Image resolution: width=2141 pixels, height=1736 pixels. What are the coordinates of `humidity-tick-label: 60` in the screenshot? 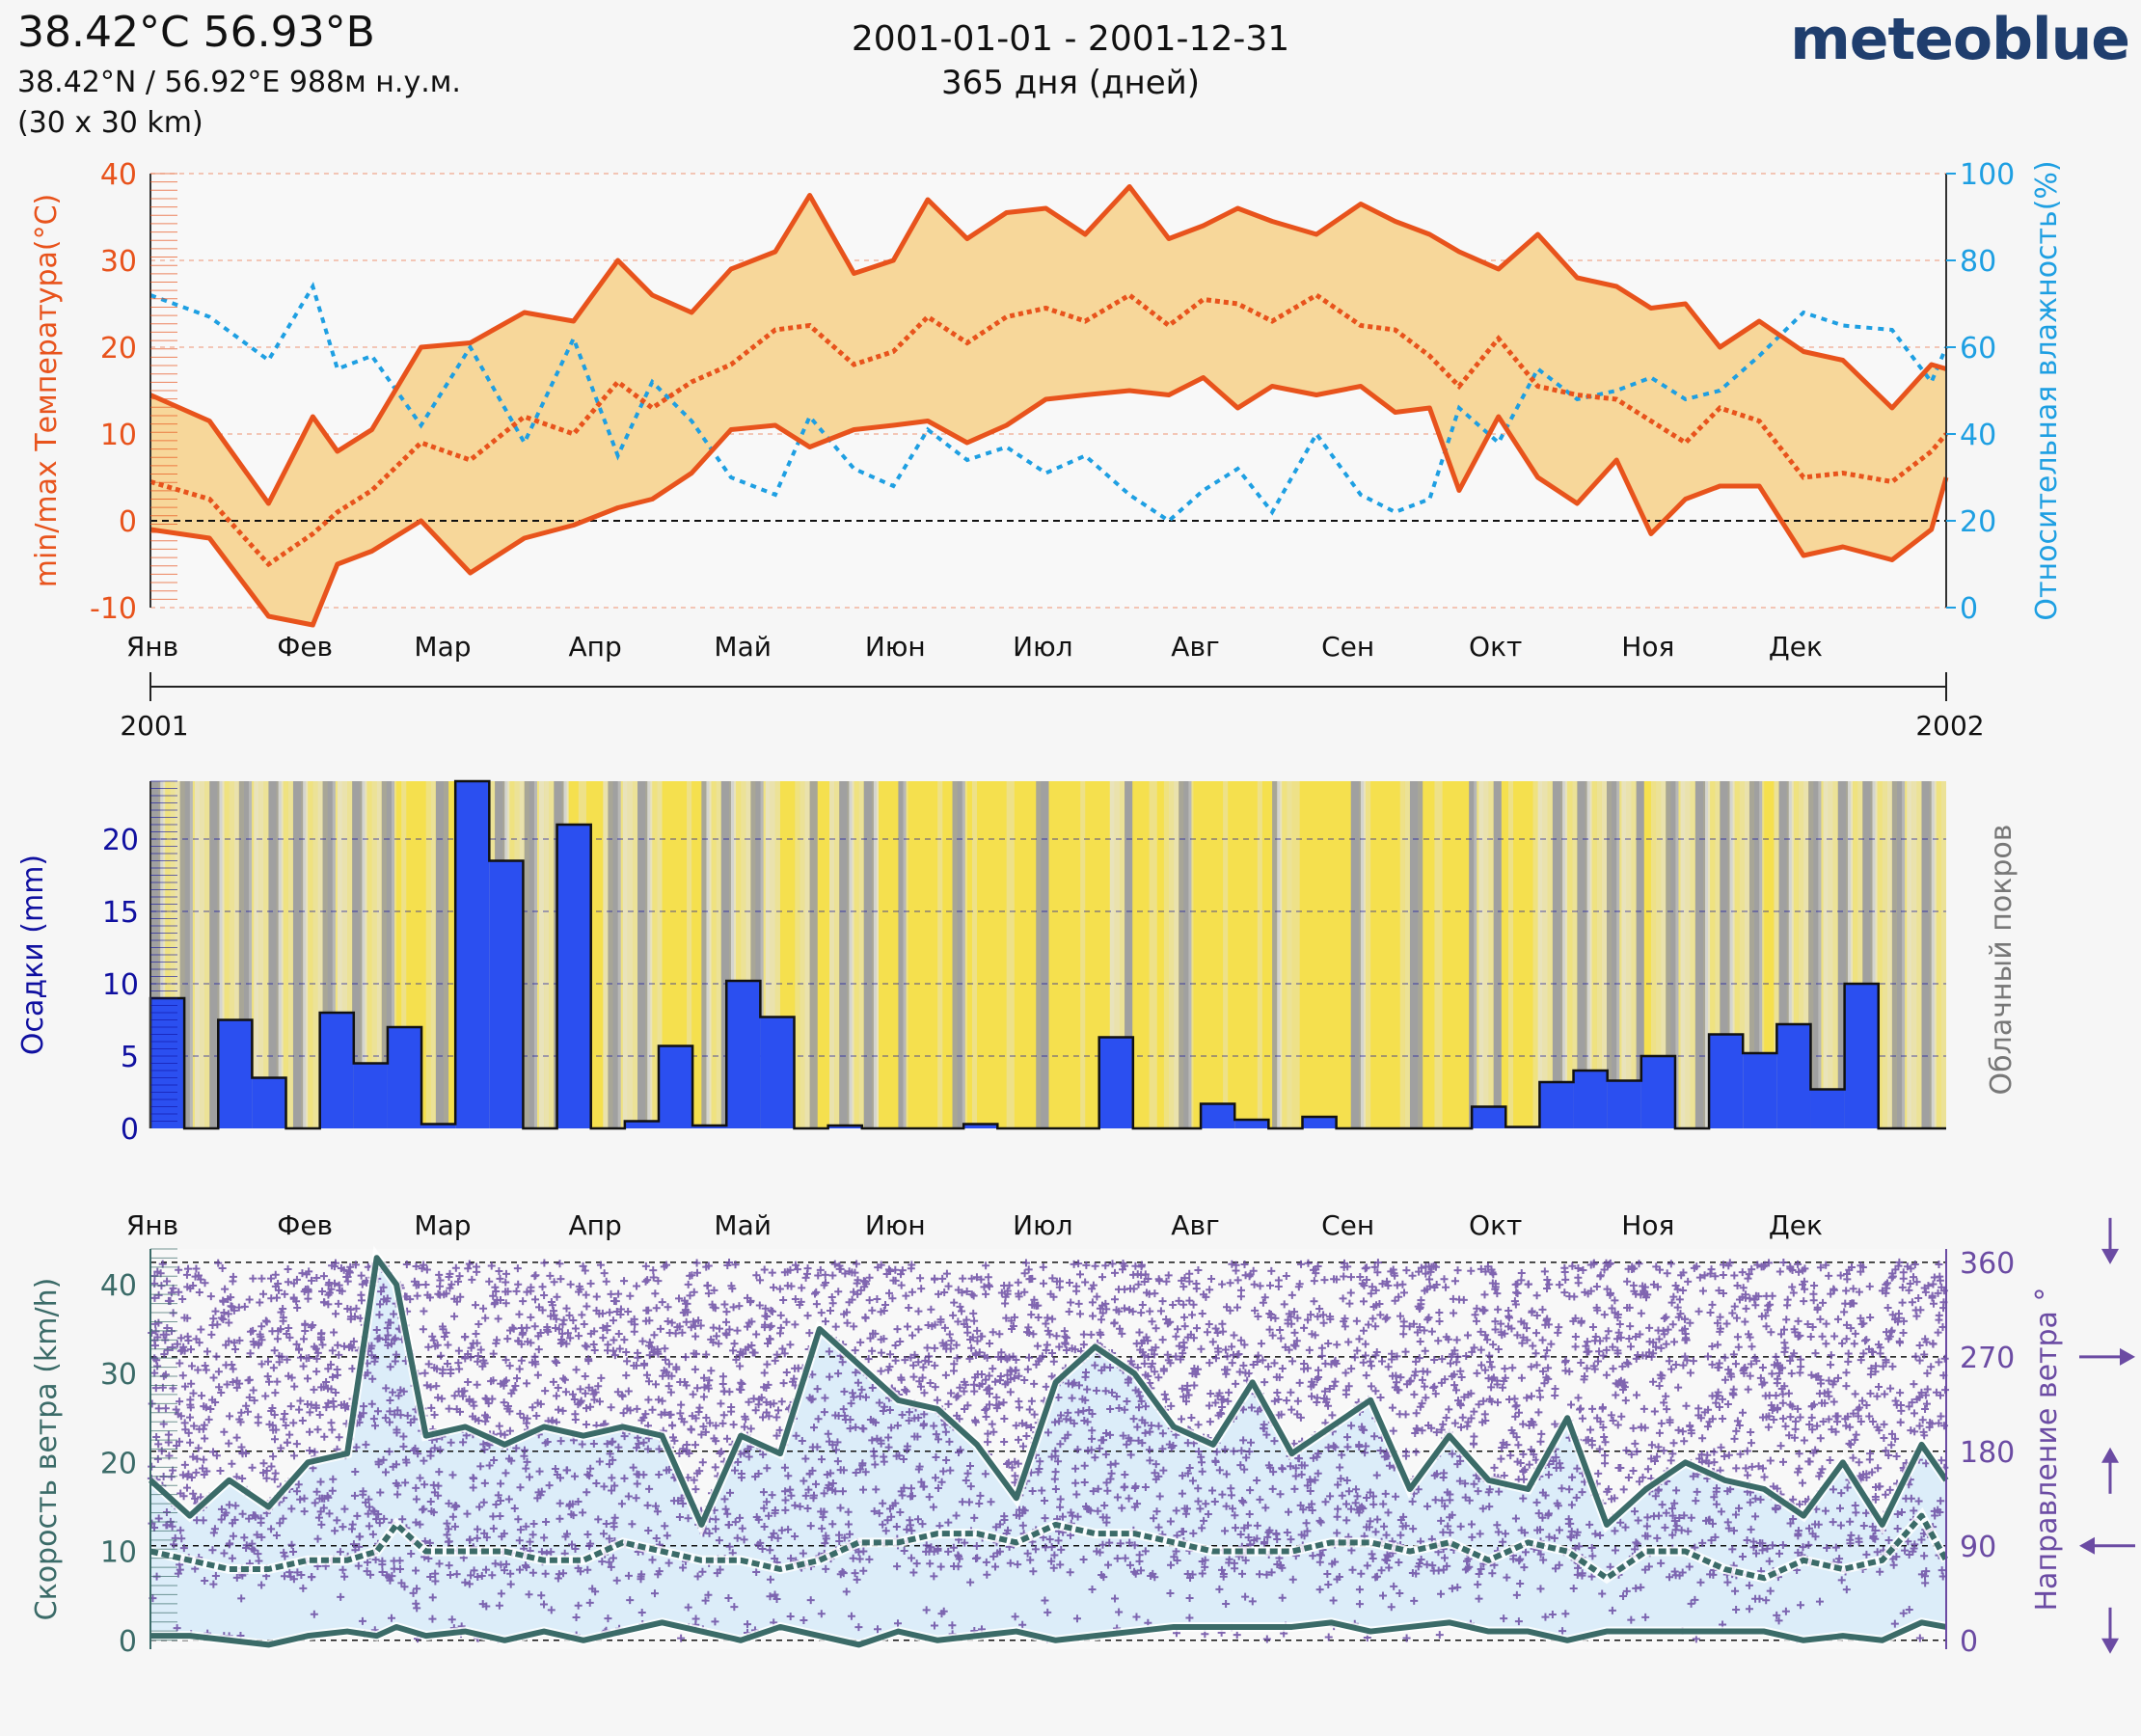 It's located at (1978, 349).